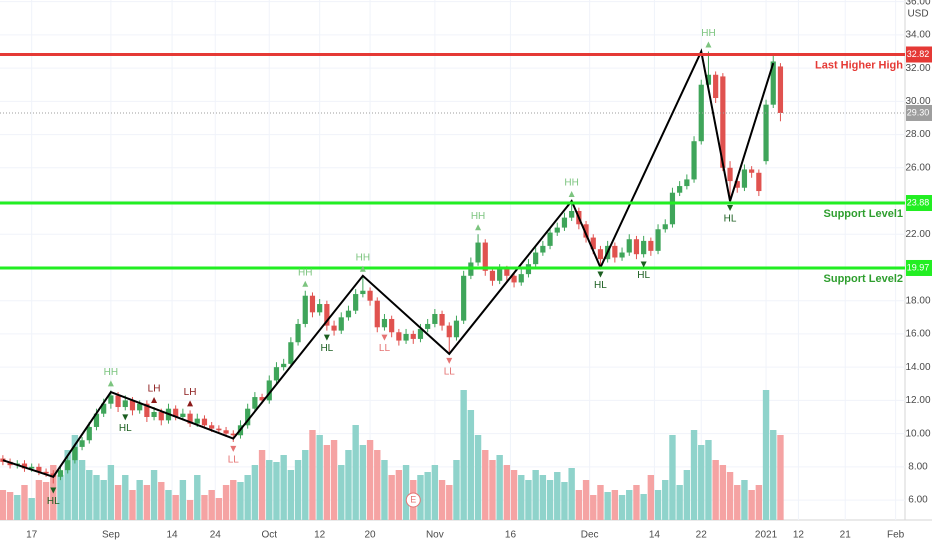 This screenshot has width=932, height=550. I want to click on y-tick-label: 10.00, so click(917, 433).